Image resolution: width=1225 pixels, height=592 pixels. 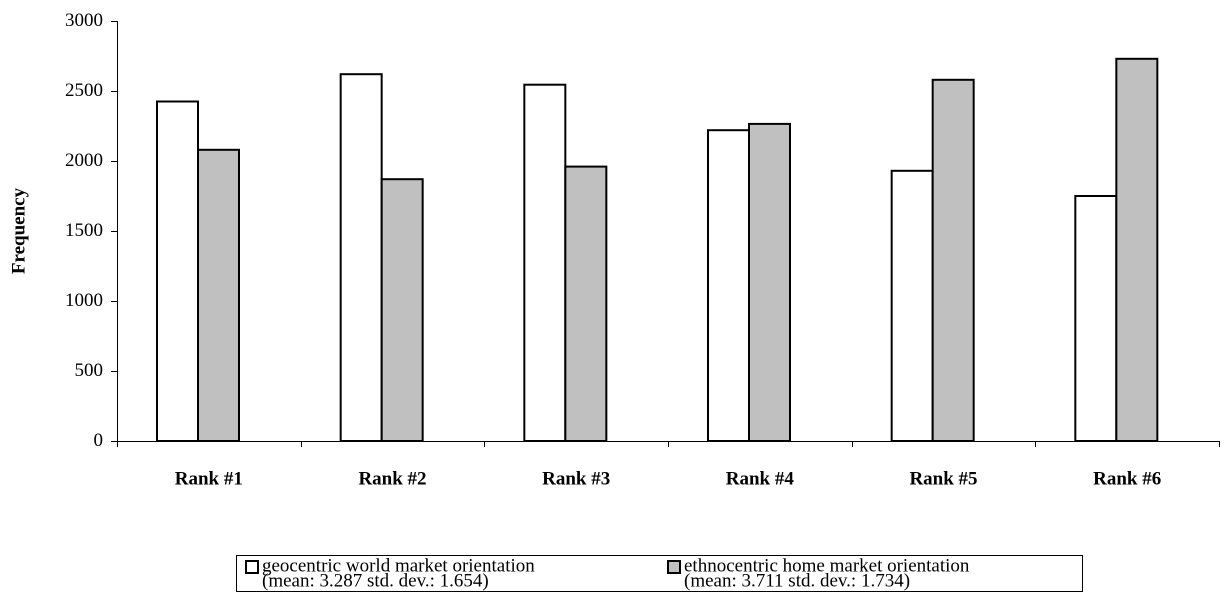 I want to click on legend-box, so click(x=659, y=573).